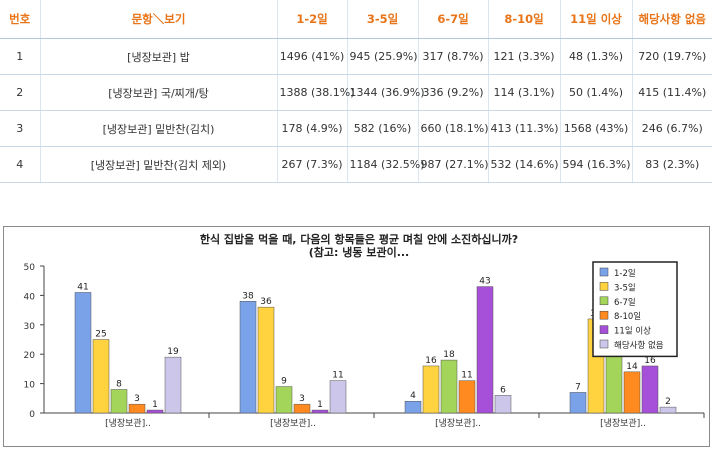 The image size is (720, 451). Describe the element at coordinates (284, 382) in the screenshot. I see `data-label: 9` at that location.